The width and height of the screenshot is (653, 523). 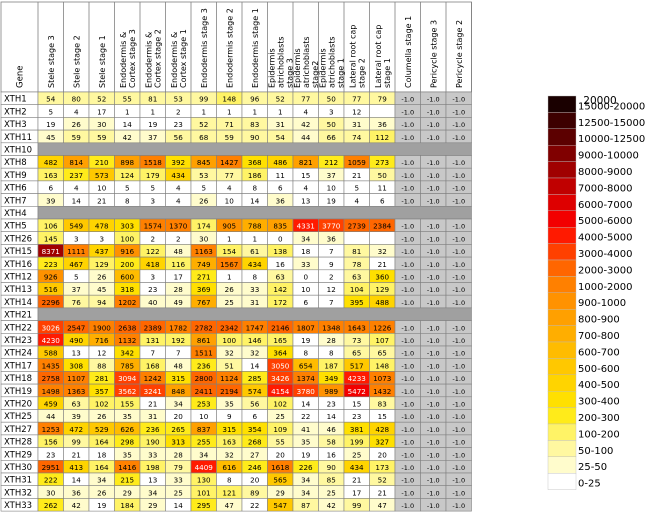 What do you see at coordinates (229, 226) in the screenshot?
I see `cell-value: 905` at bounding box center [229, 226].